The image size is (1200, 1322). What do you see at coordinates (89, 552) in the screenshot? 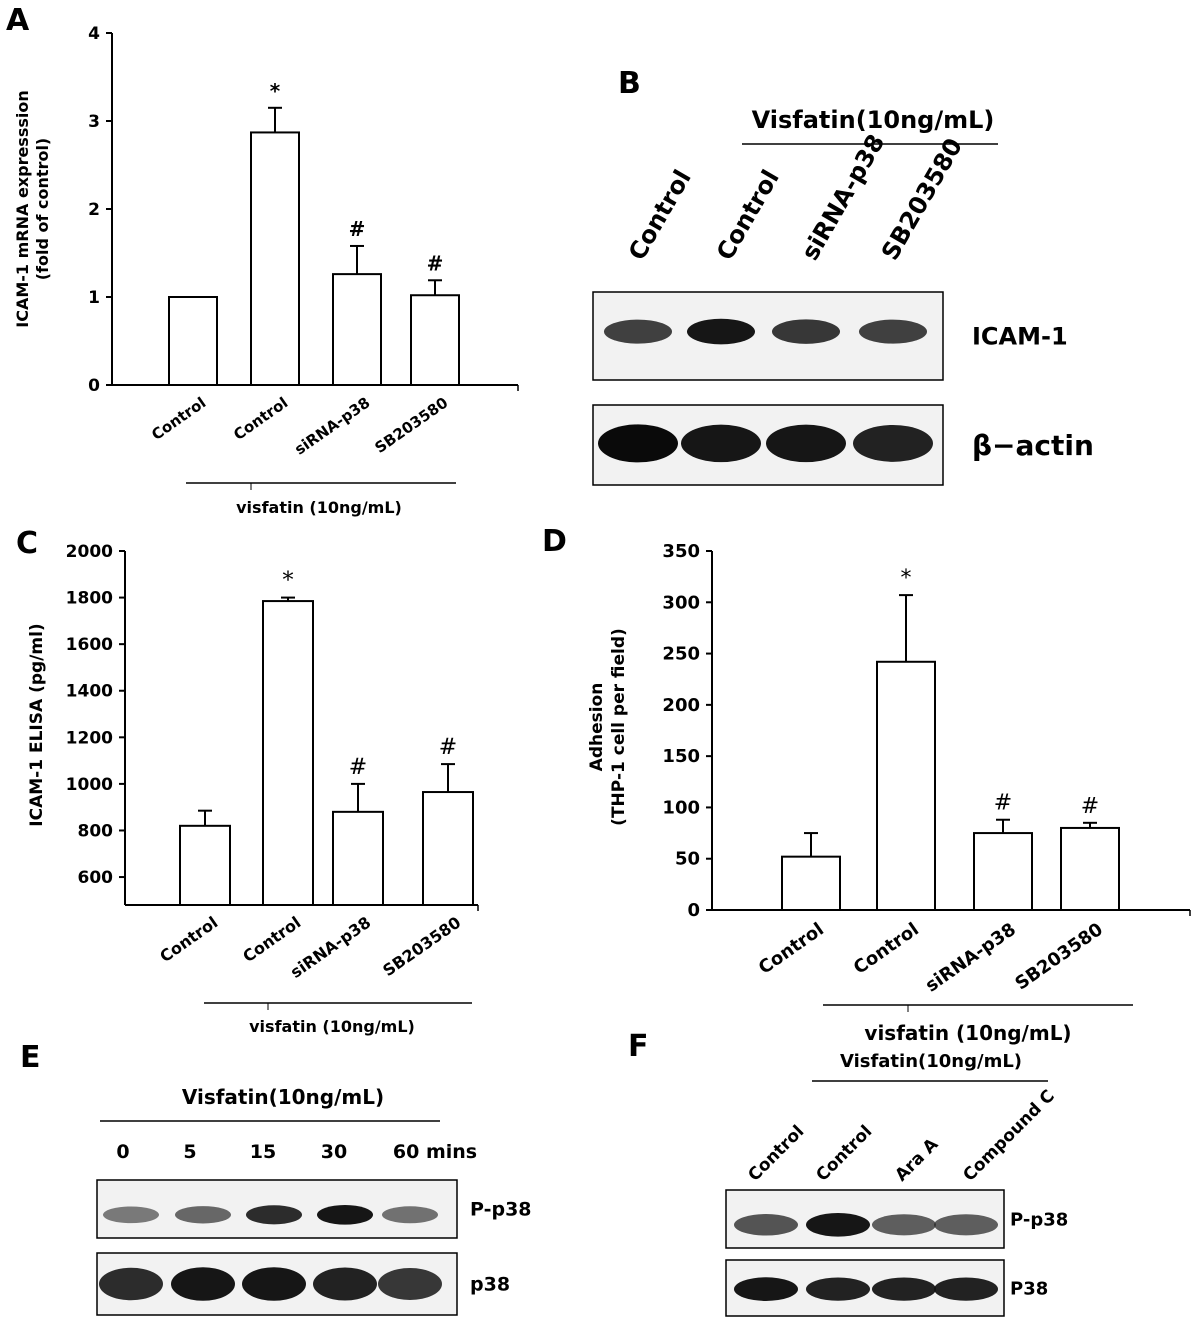
I see `y-tick-label: 2000` at bounding box center [89, 552].